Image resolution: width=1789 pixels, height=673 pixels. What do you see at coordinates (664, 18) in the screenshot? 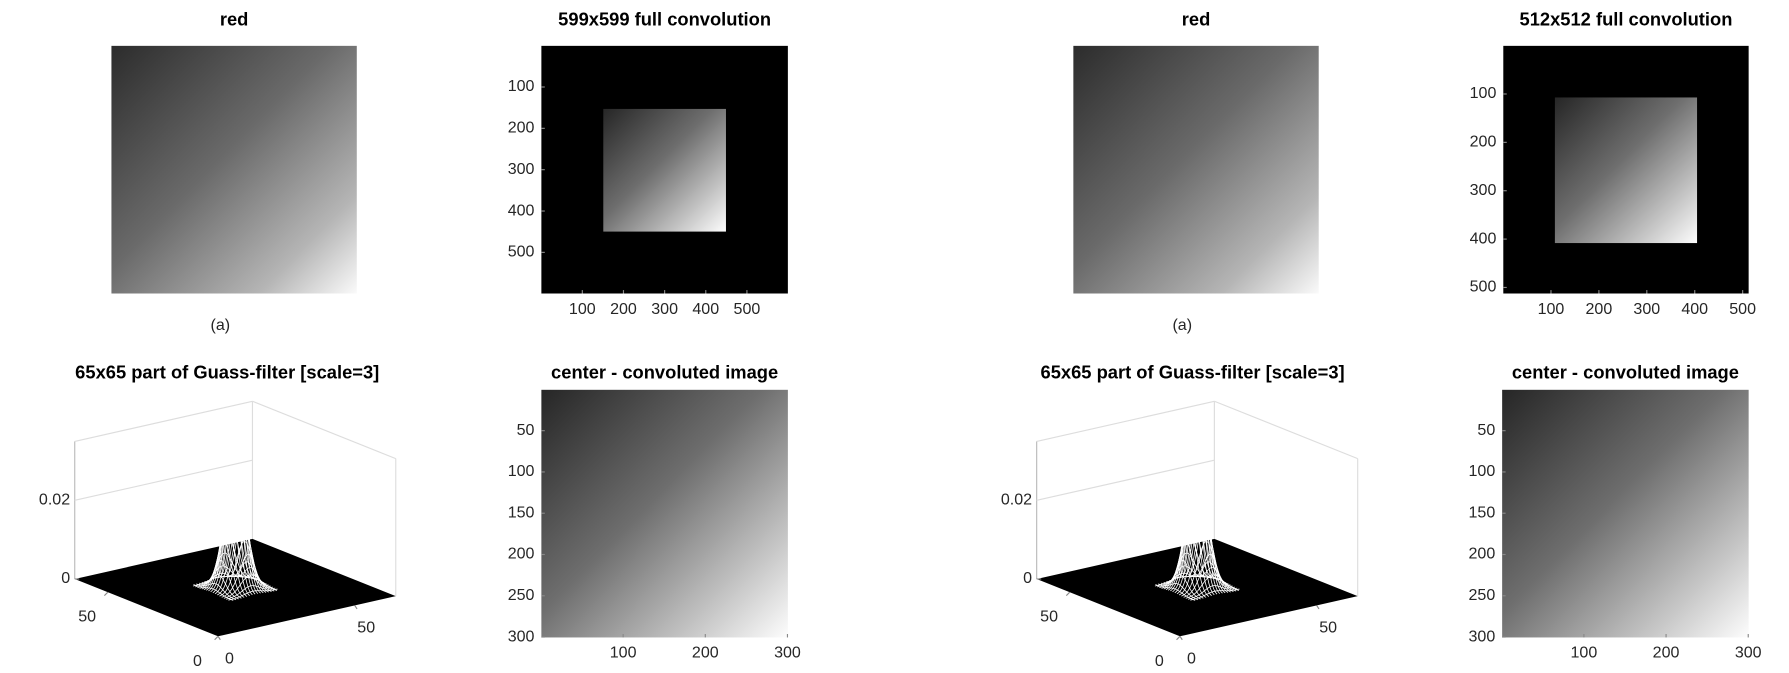
I see `panel-title: 599x599 full convolution` at bounding box center [664, 18].